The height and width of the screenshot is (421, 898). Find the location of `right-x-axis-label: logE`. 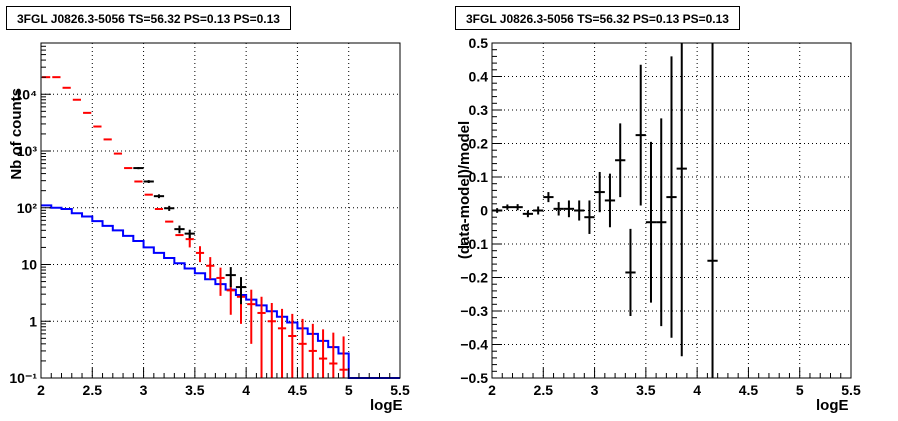

right-x-axis-label: logE is located at coordinates (832, 405).